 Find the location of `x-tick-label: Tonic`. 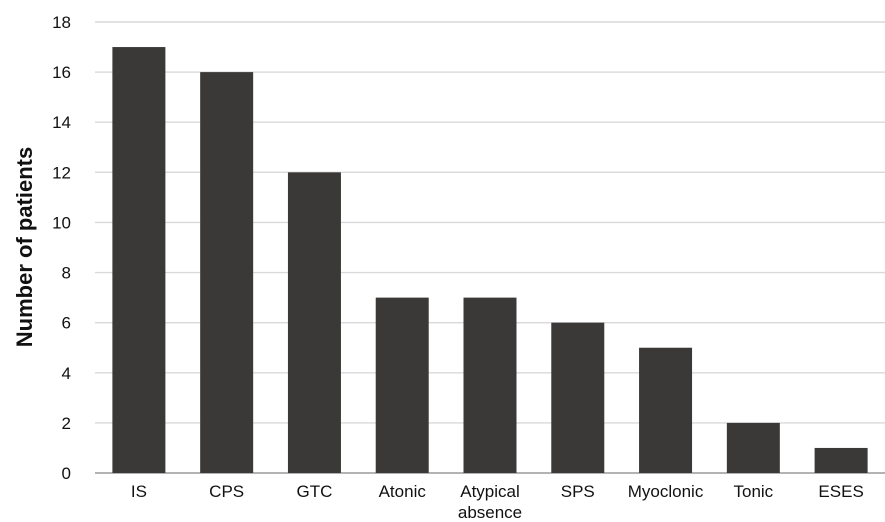

x-tick-label: Tonic is located at coordinates (753, 491).